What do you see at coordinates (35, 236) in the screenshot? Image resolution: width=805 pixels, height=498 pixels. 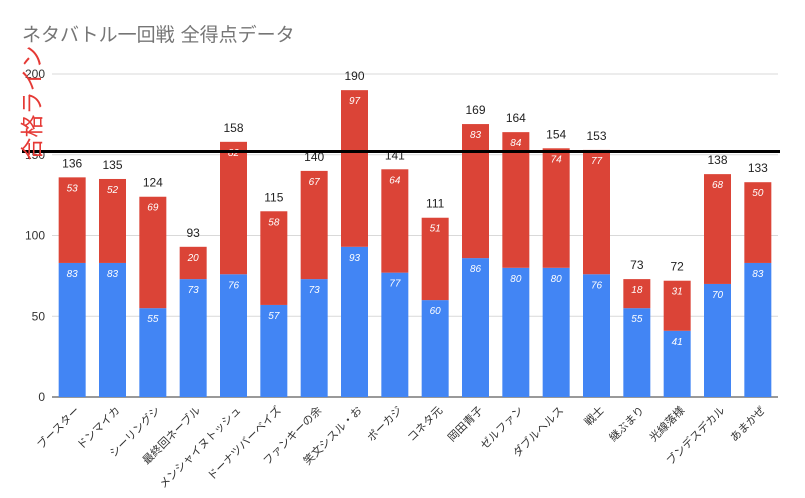 I see `y-tick-label: 100` at bounding box center [35, 236].